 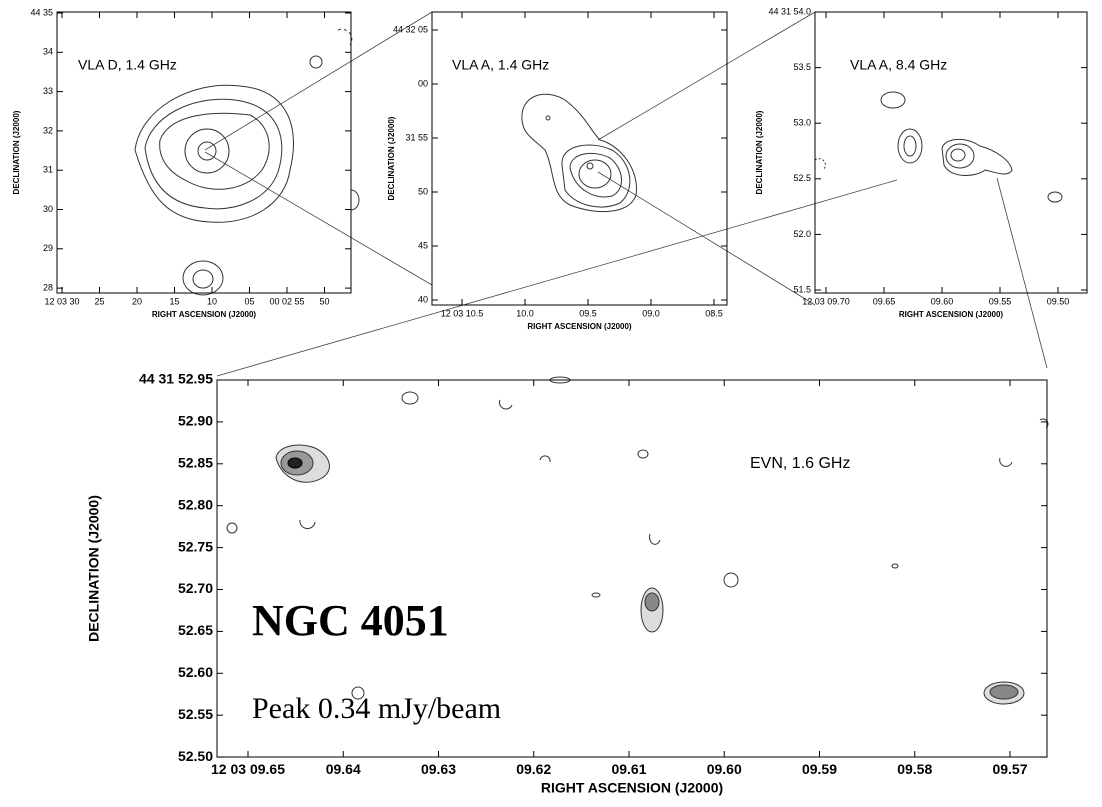 What do you see at coordinates (423, 83) in the screenshot?
I see `y-tick-label: 00` at bounding box center [423, 83].